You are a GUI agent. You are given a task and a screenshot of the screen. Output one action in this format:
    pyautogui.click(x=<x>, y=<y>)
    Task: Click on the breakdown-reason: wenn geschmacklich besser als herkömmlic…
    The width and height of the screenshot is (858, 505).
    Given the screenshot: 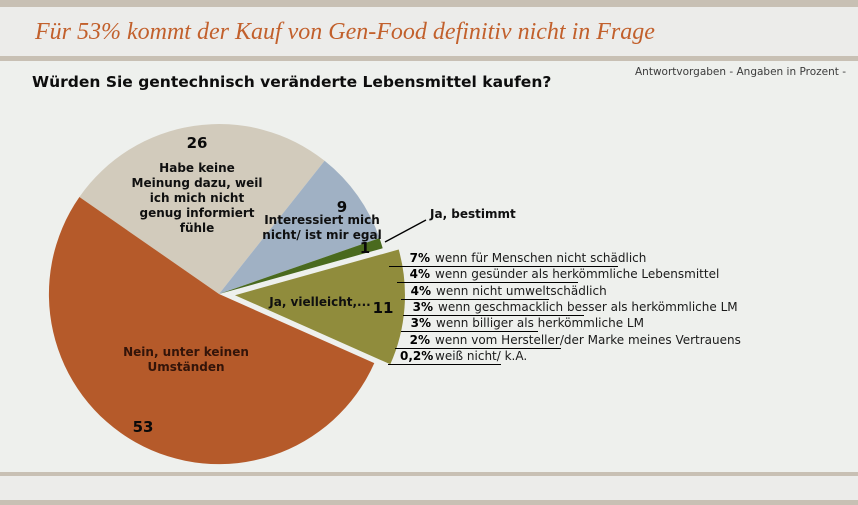 What is the action you would take?
    pyautogui.click(x=588, y=306)
    